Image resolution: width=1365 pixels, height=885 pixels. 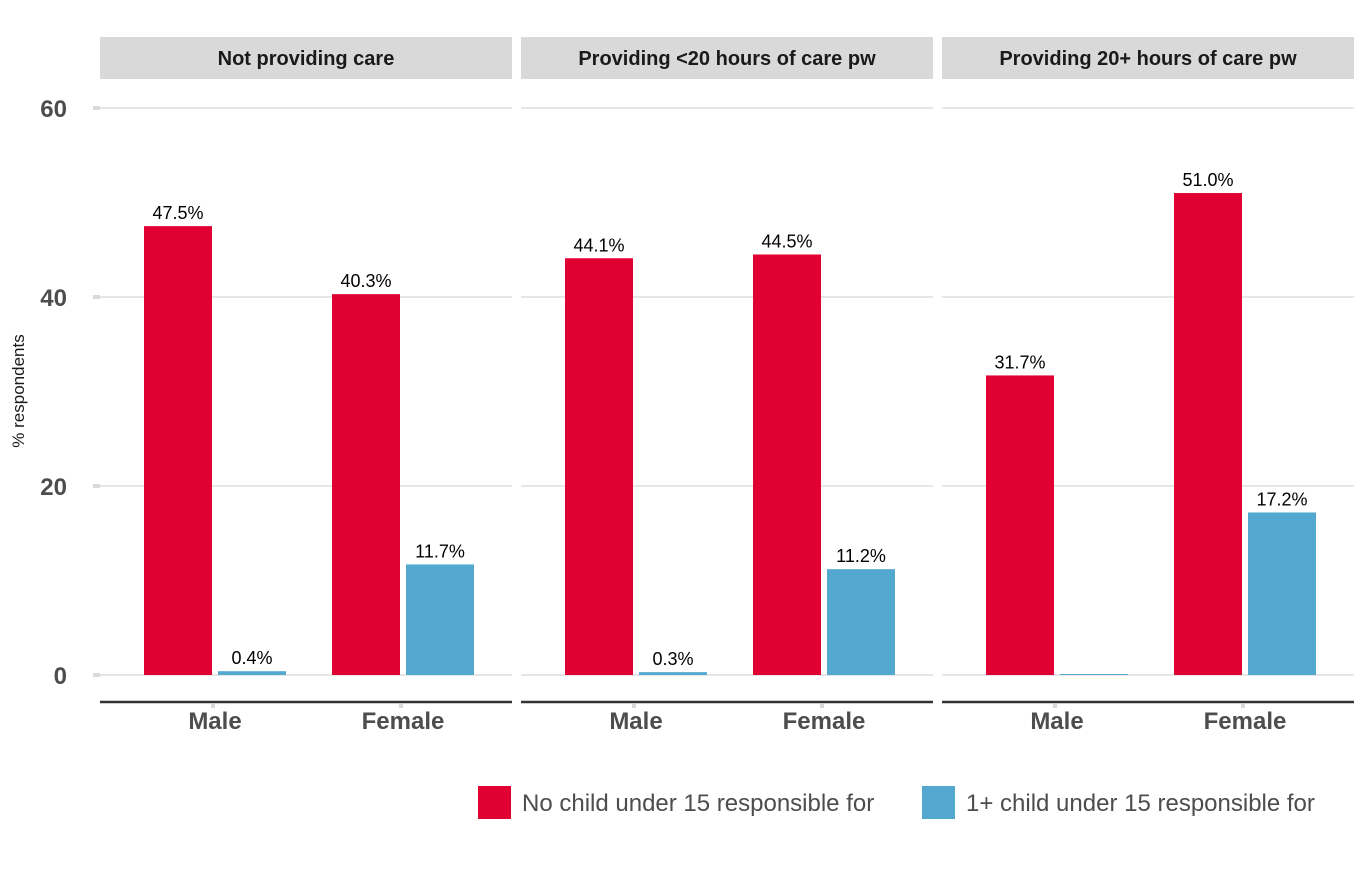 I want to click on data-label: 47.5%, so click(x=177, y=213).